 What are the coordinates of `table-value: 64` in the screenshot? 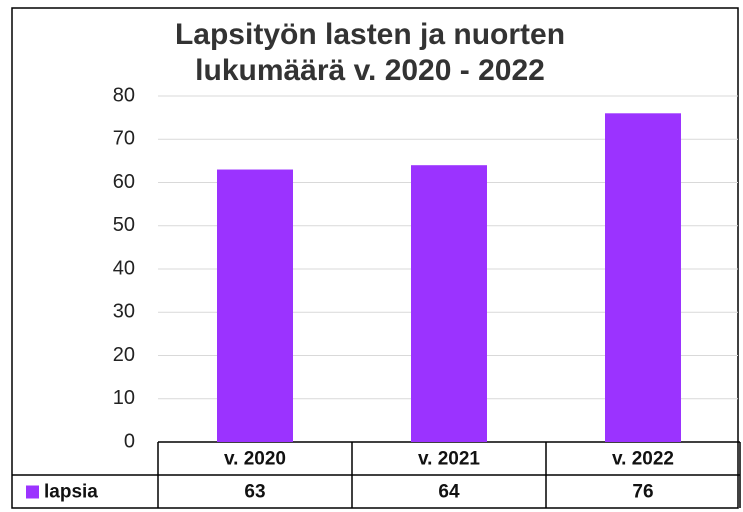 It's located at (449, 492).